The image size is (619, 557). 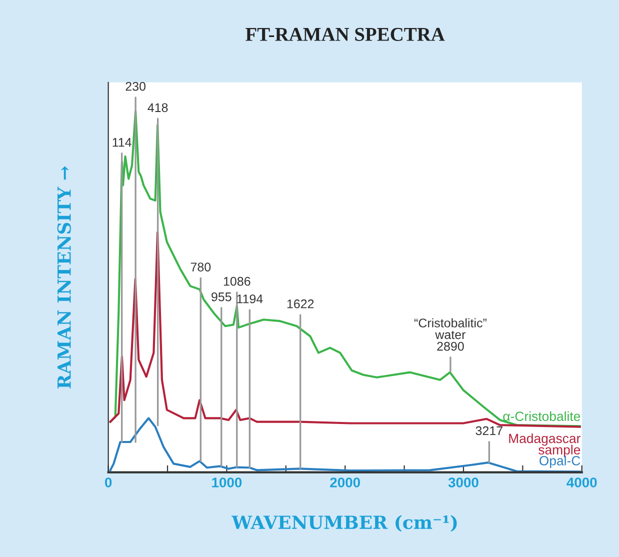 I want to click on x-tick-label: 2000, so click(x=345, y=483).